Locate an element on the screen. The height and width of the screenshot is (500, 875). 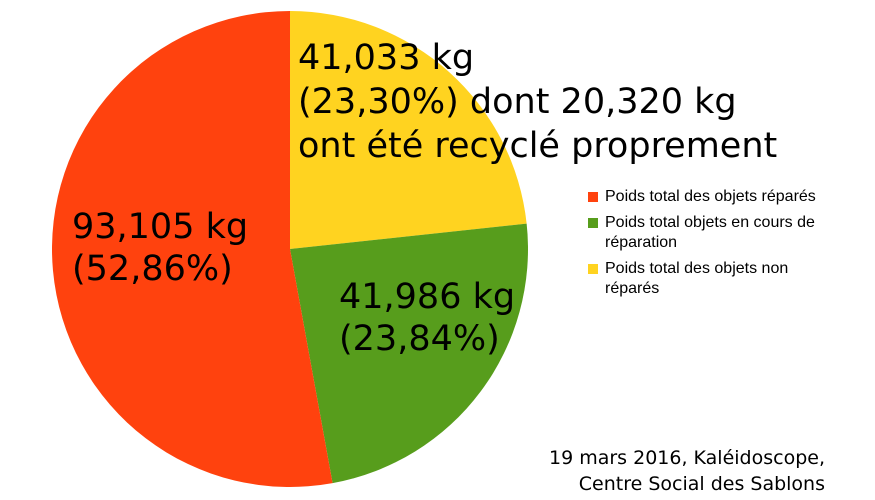
annotation-line-1: 19 mars 2016, Kaléidoscope, is located at coordinates (686, 458).